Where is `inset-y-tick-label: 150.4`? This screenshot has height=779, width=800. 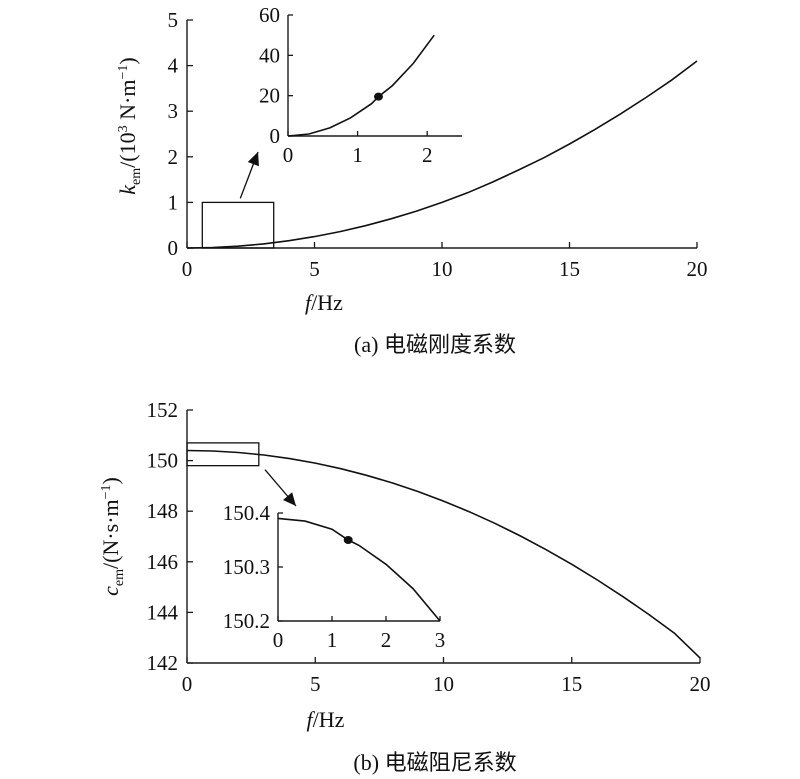
inset-y-tick-label: 150.4 is located at coordinates (247, 513).